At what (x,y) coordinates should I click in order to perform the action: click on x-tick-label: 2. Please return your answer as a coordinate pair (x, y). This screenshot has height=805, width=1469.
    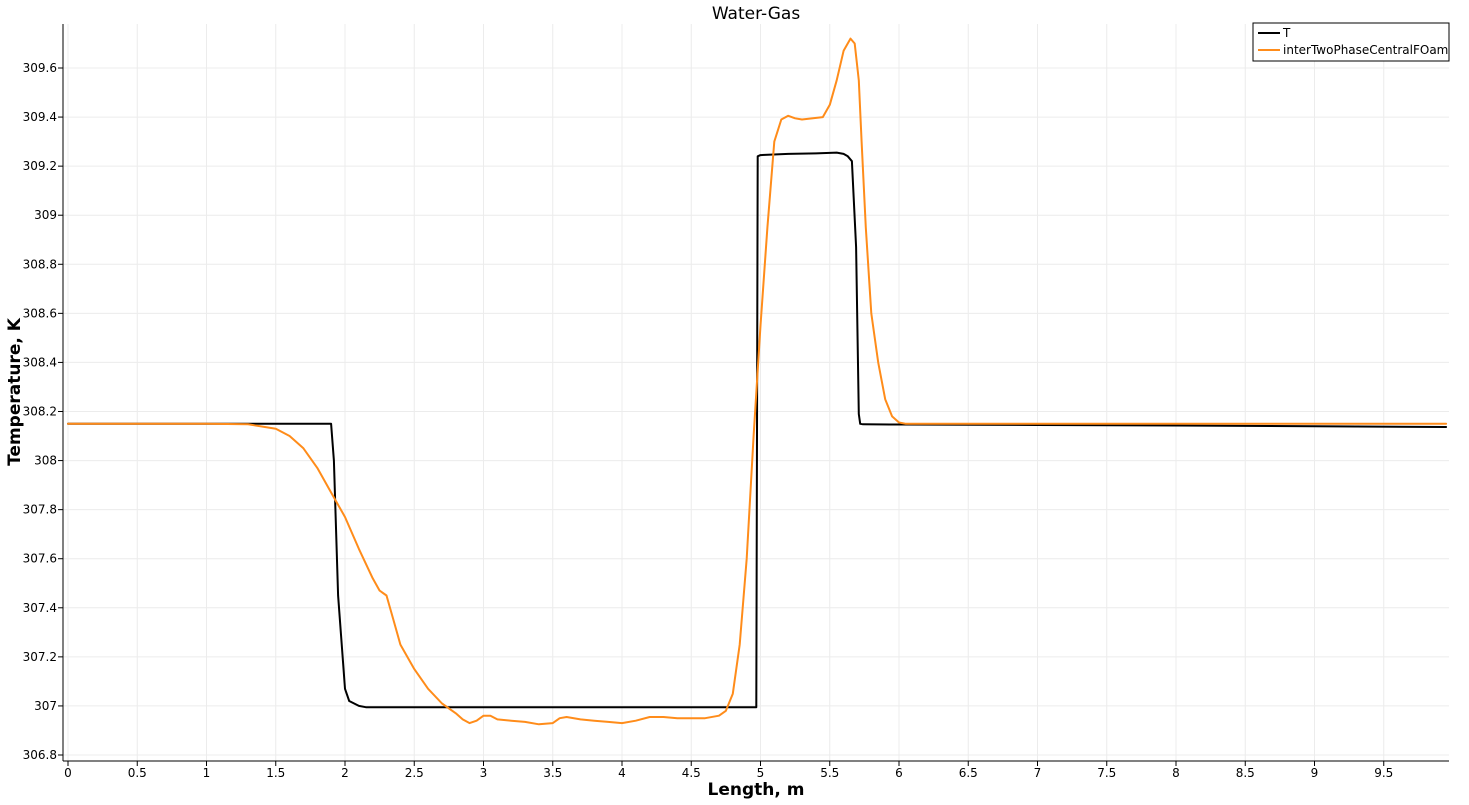
    Looking at the image, I should click on (345, 773).